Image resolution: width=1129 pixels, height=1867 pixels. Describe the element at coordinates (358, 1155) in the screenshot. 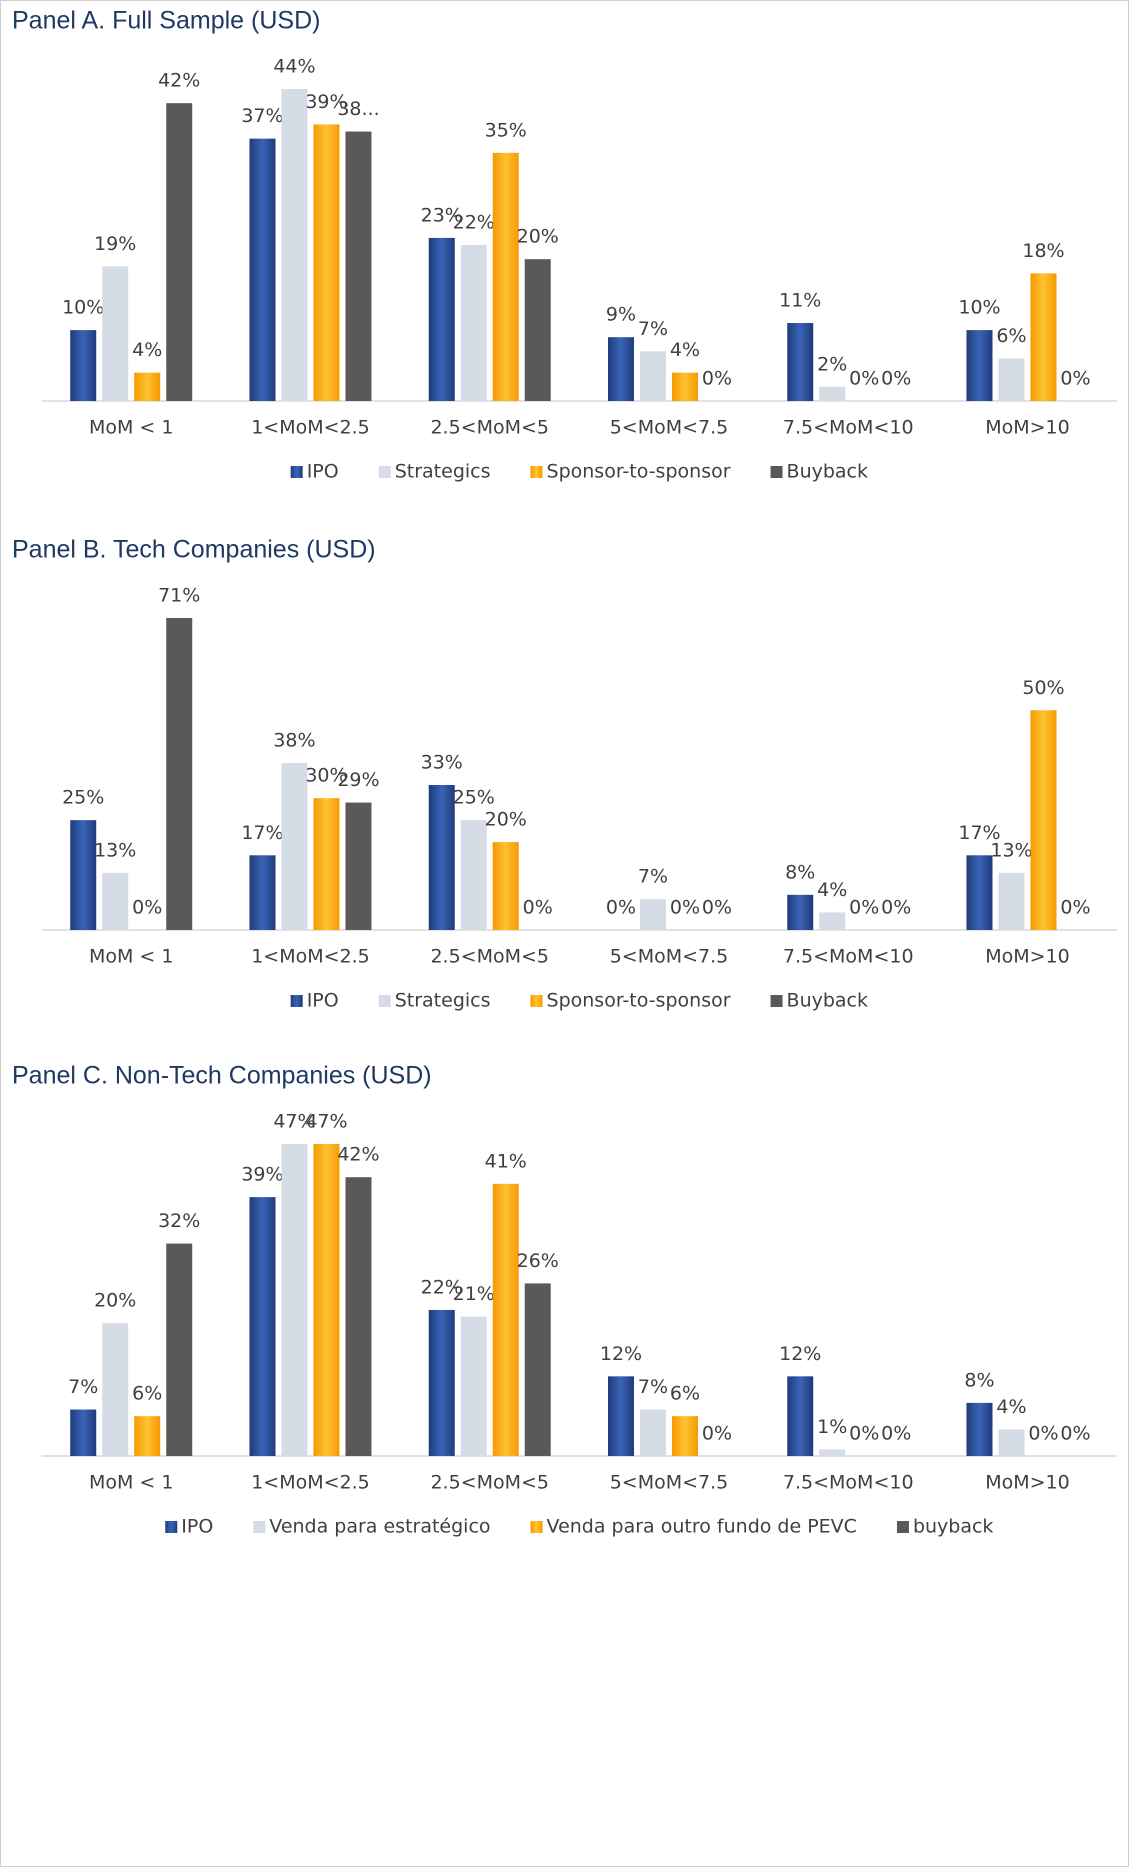

I see `data-label: 42%` at that location.